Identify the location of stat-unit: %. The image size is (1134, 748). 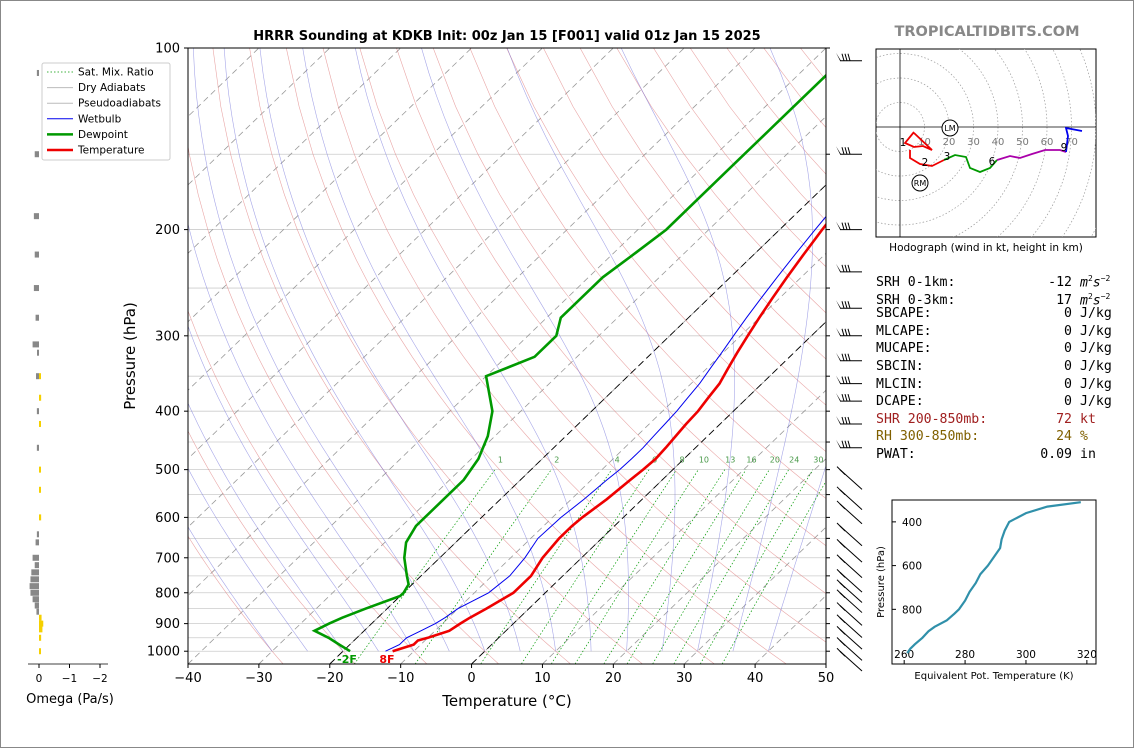
(1084, 437).